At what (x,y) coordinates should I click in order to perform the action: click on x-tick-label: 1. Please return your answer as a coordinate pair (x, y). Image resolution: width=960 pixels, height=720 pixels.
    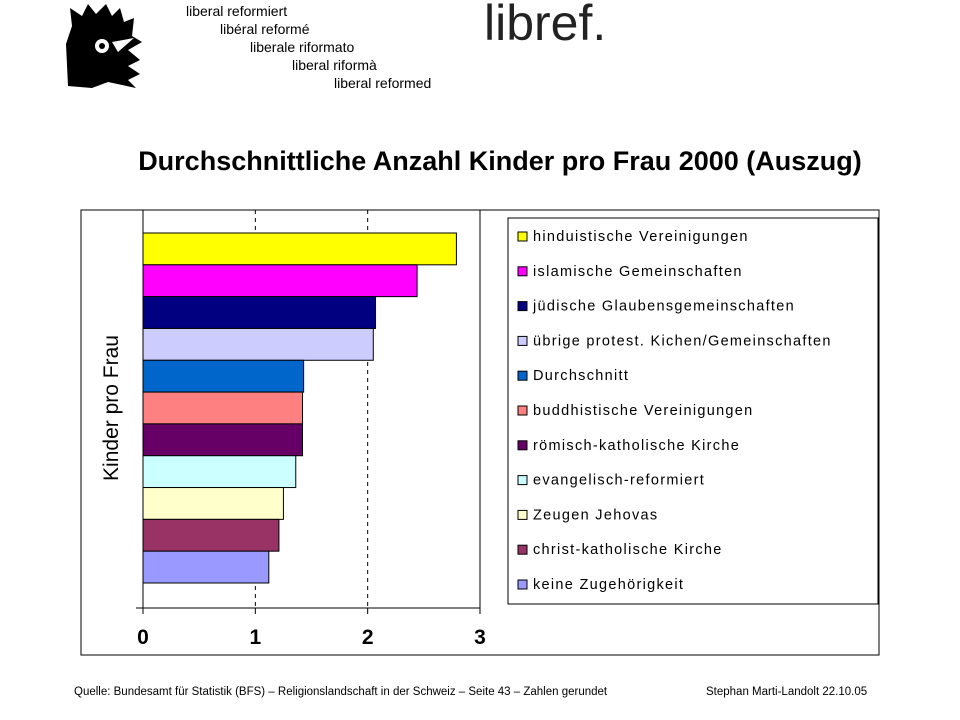
    Looking at the image, I should click on (255, 637).